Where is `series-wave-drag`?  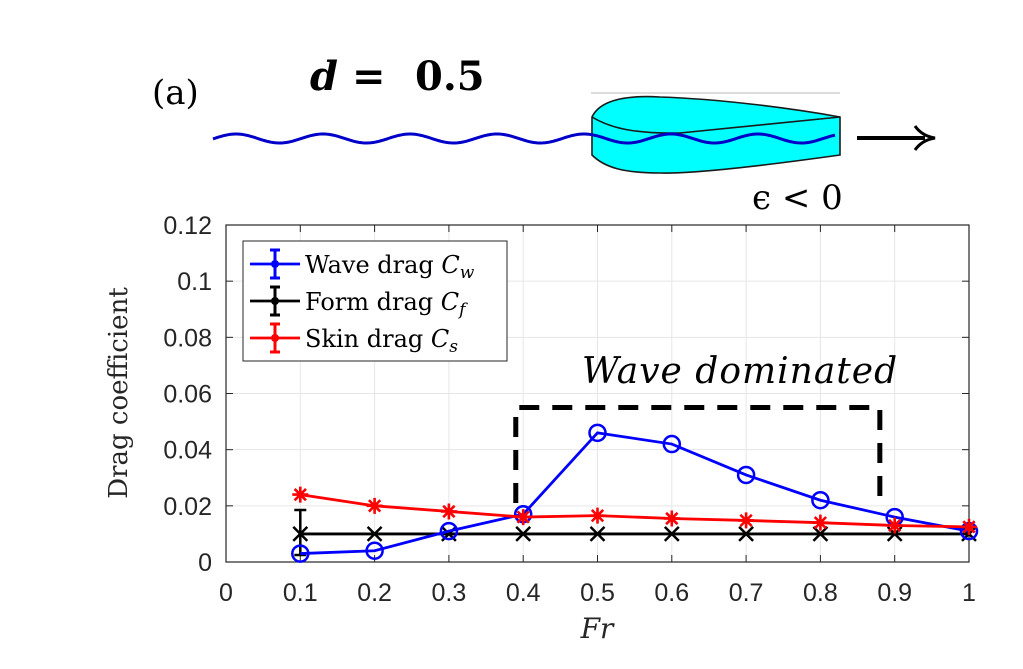
series-wave-drag is located at coordinates (635, 493).